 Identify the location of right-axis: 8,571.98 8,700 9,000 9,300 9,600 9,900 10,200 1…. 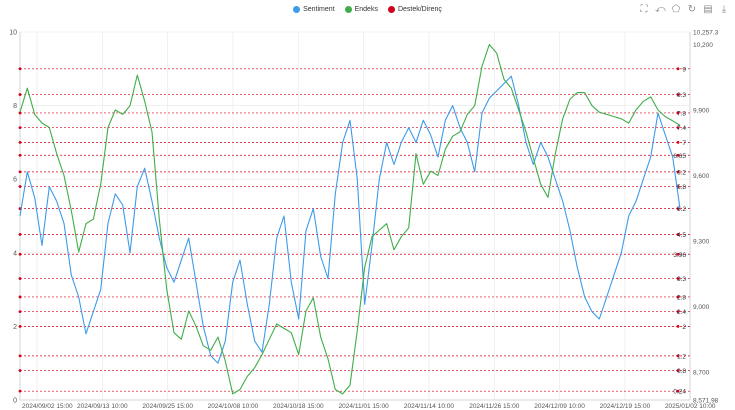
(706, 217).